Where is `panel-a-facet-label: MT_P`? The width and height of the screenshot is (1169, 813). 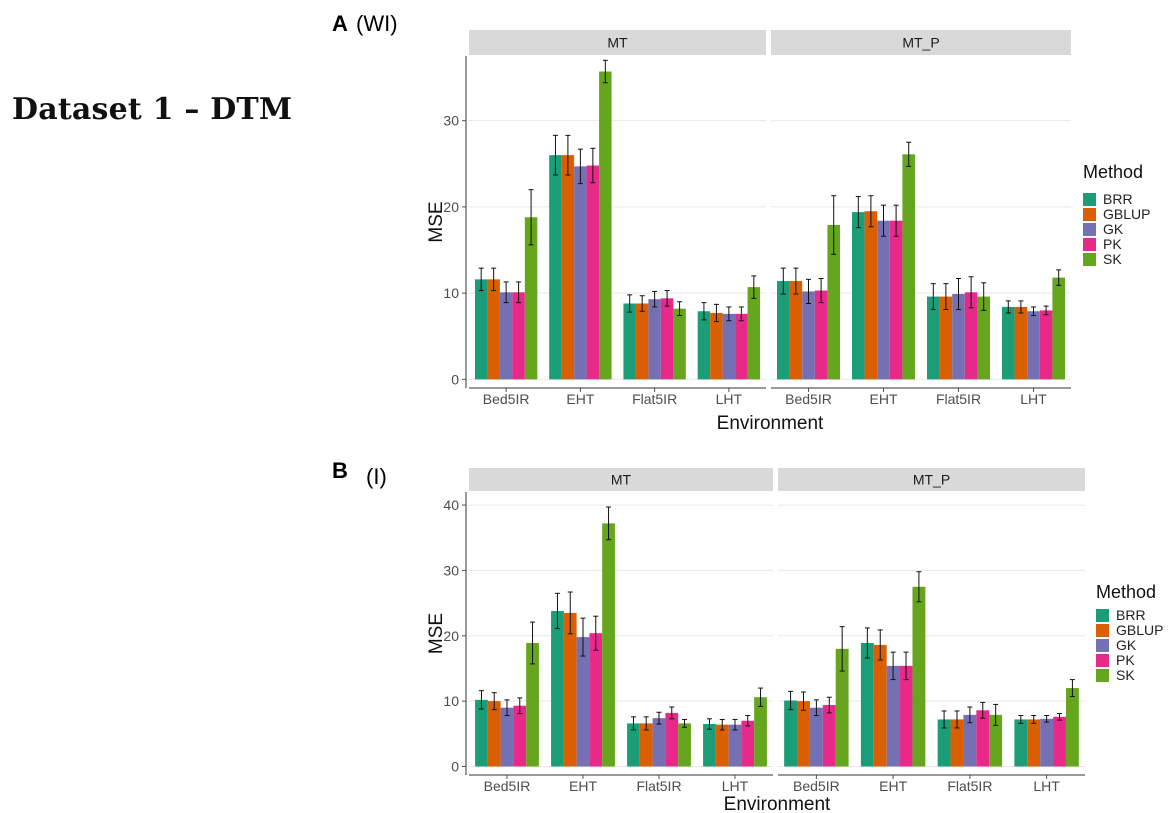
panel-a-facet-label: MT_P is located at coordinates (920, 43).